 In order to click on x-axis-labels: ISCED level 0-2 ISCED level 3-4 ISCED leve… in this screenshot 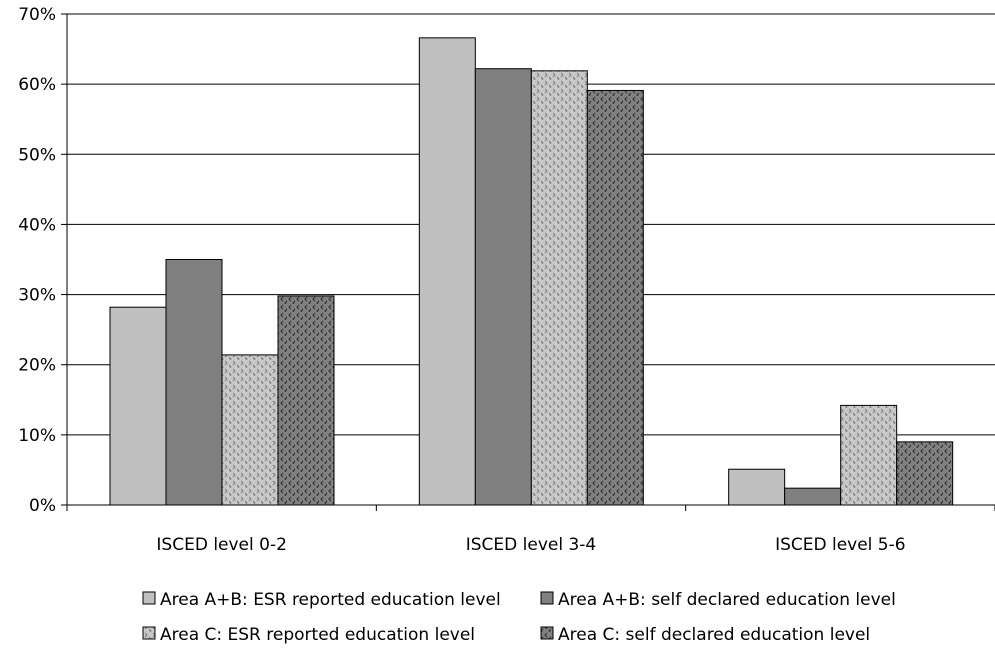, I will do `click(530, 545)`.